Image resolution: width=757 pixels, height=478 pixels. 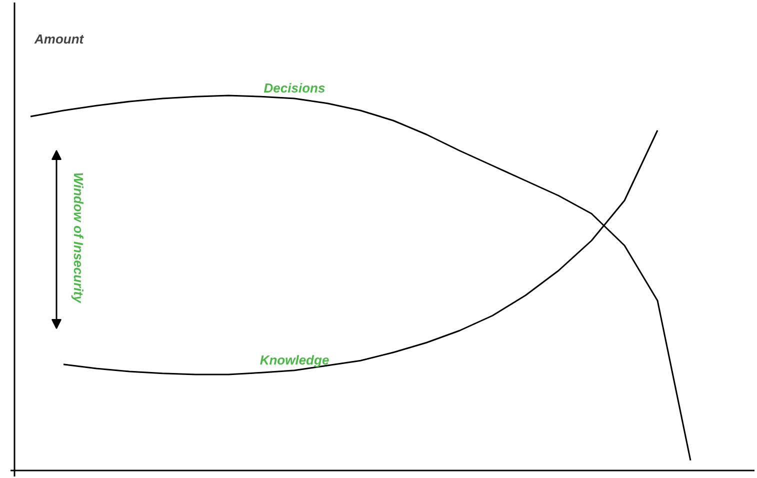 What do you see at coordinates (295, 360) in the screenshot?
I see `series-label: Knowledge` at bounding box center [295, 360].